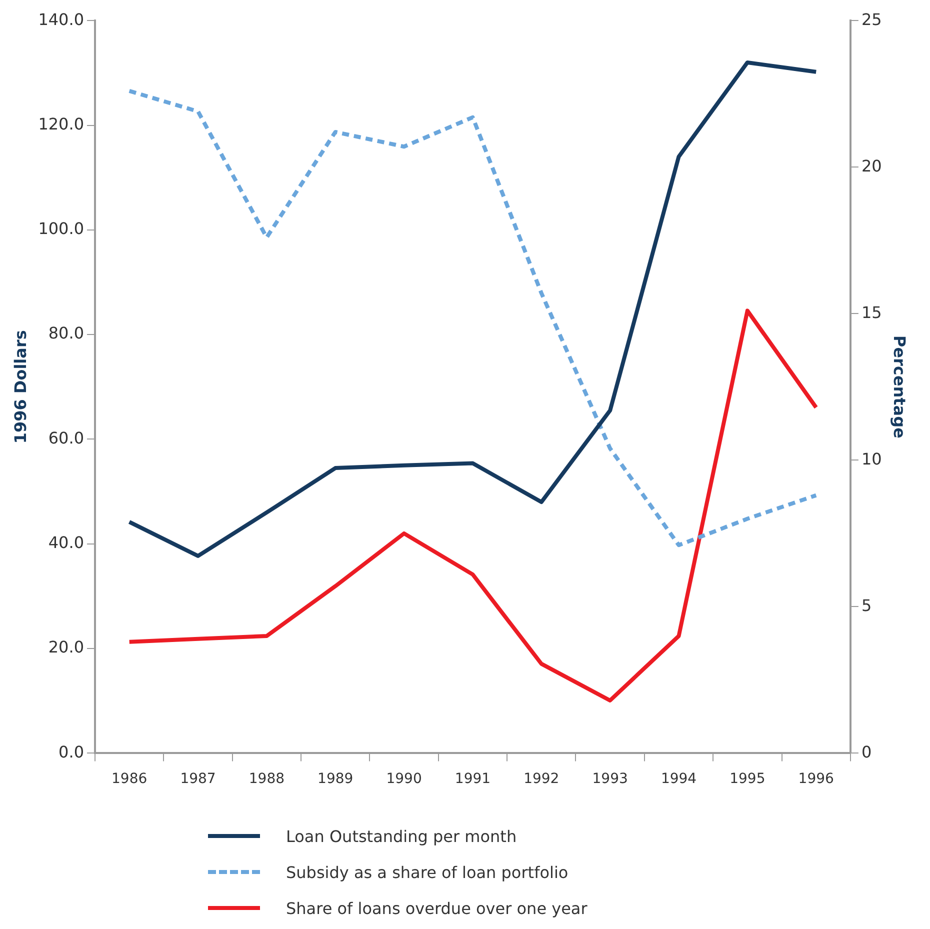  Describe the element at coordinates (748, 779) in the screenshot. I see `x-tick-label: 1995` at that location.